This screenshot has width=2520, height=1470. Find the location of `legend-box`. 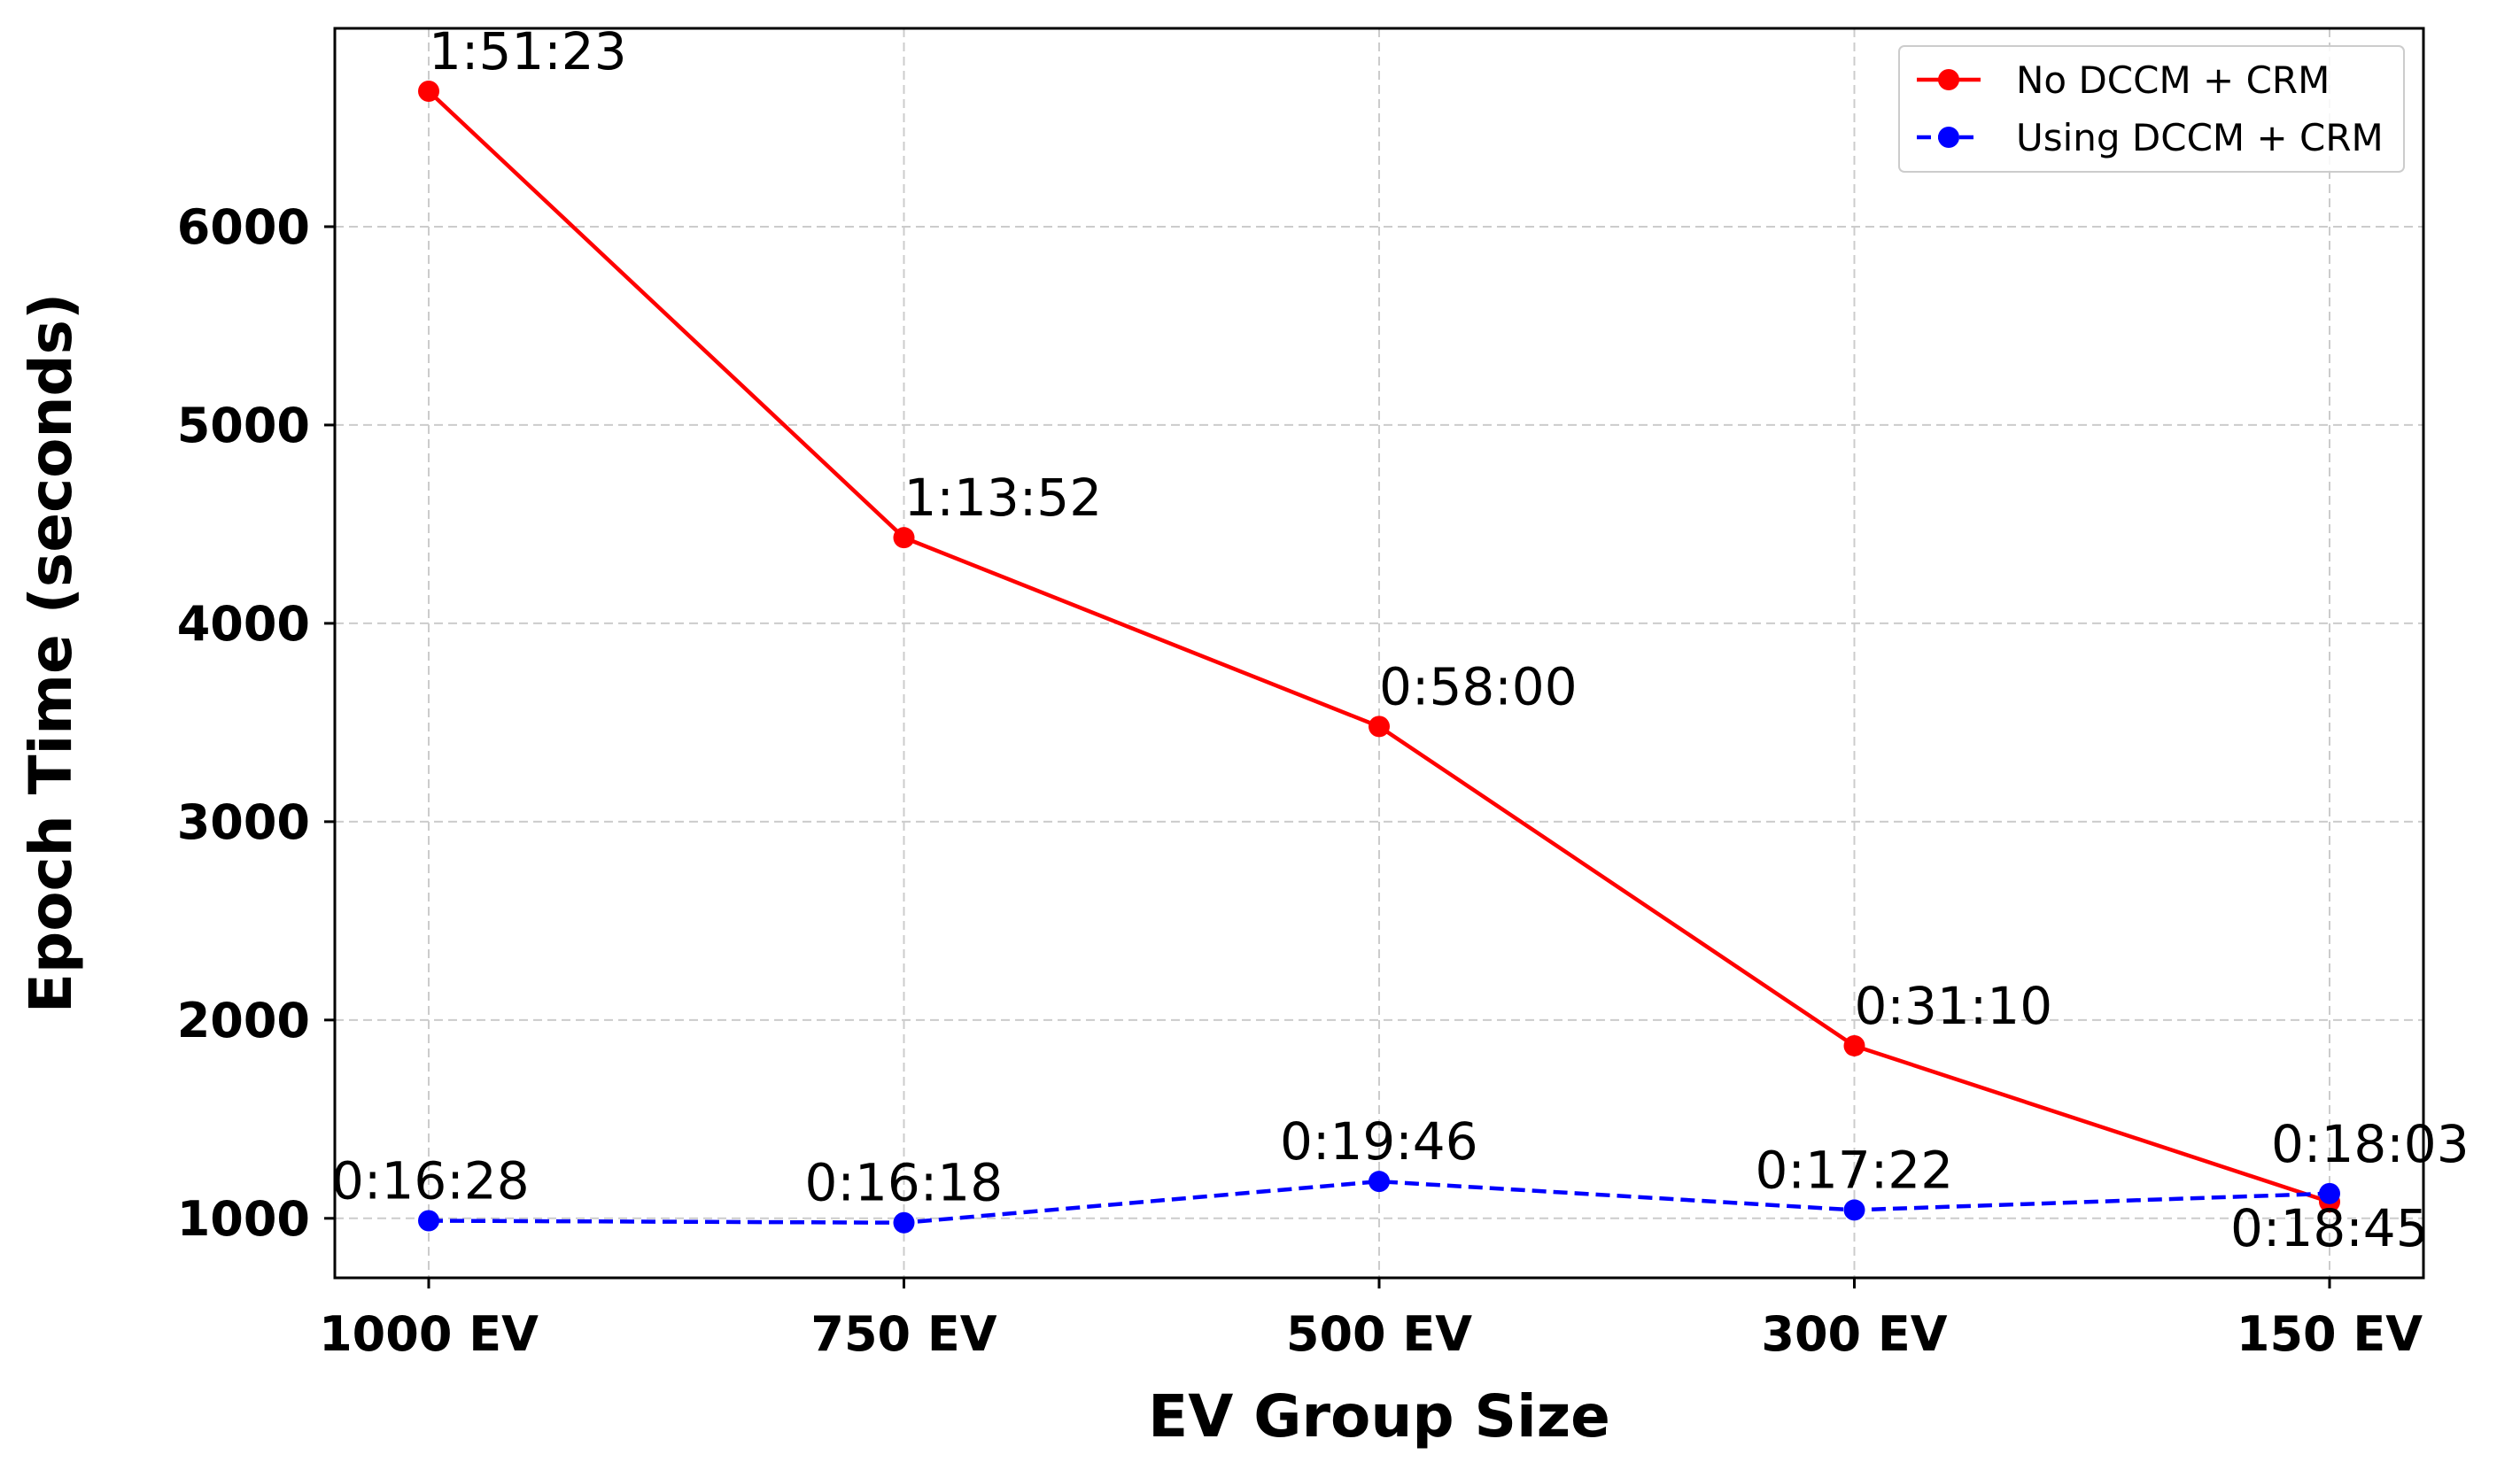

legend-box is located at coordinates (2151, 109).